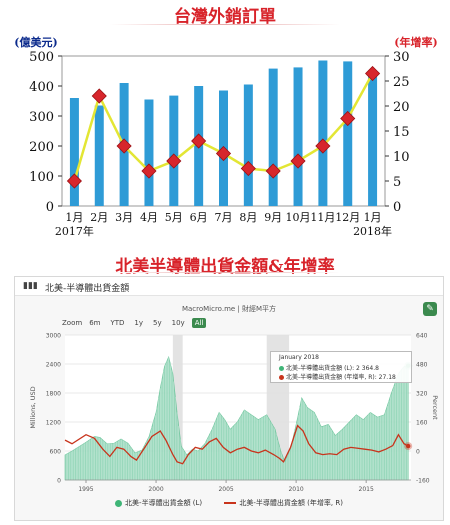 Image resolution: width=450 pixels, height=525 pixels. I want to click on x-tick-label: 2005, so click(225, 489).